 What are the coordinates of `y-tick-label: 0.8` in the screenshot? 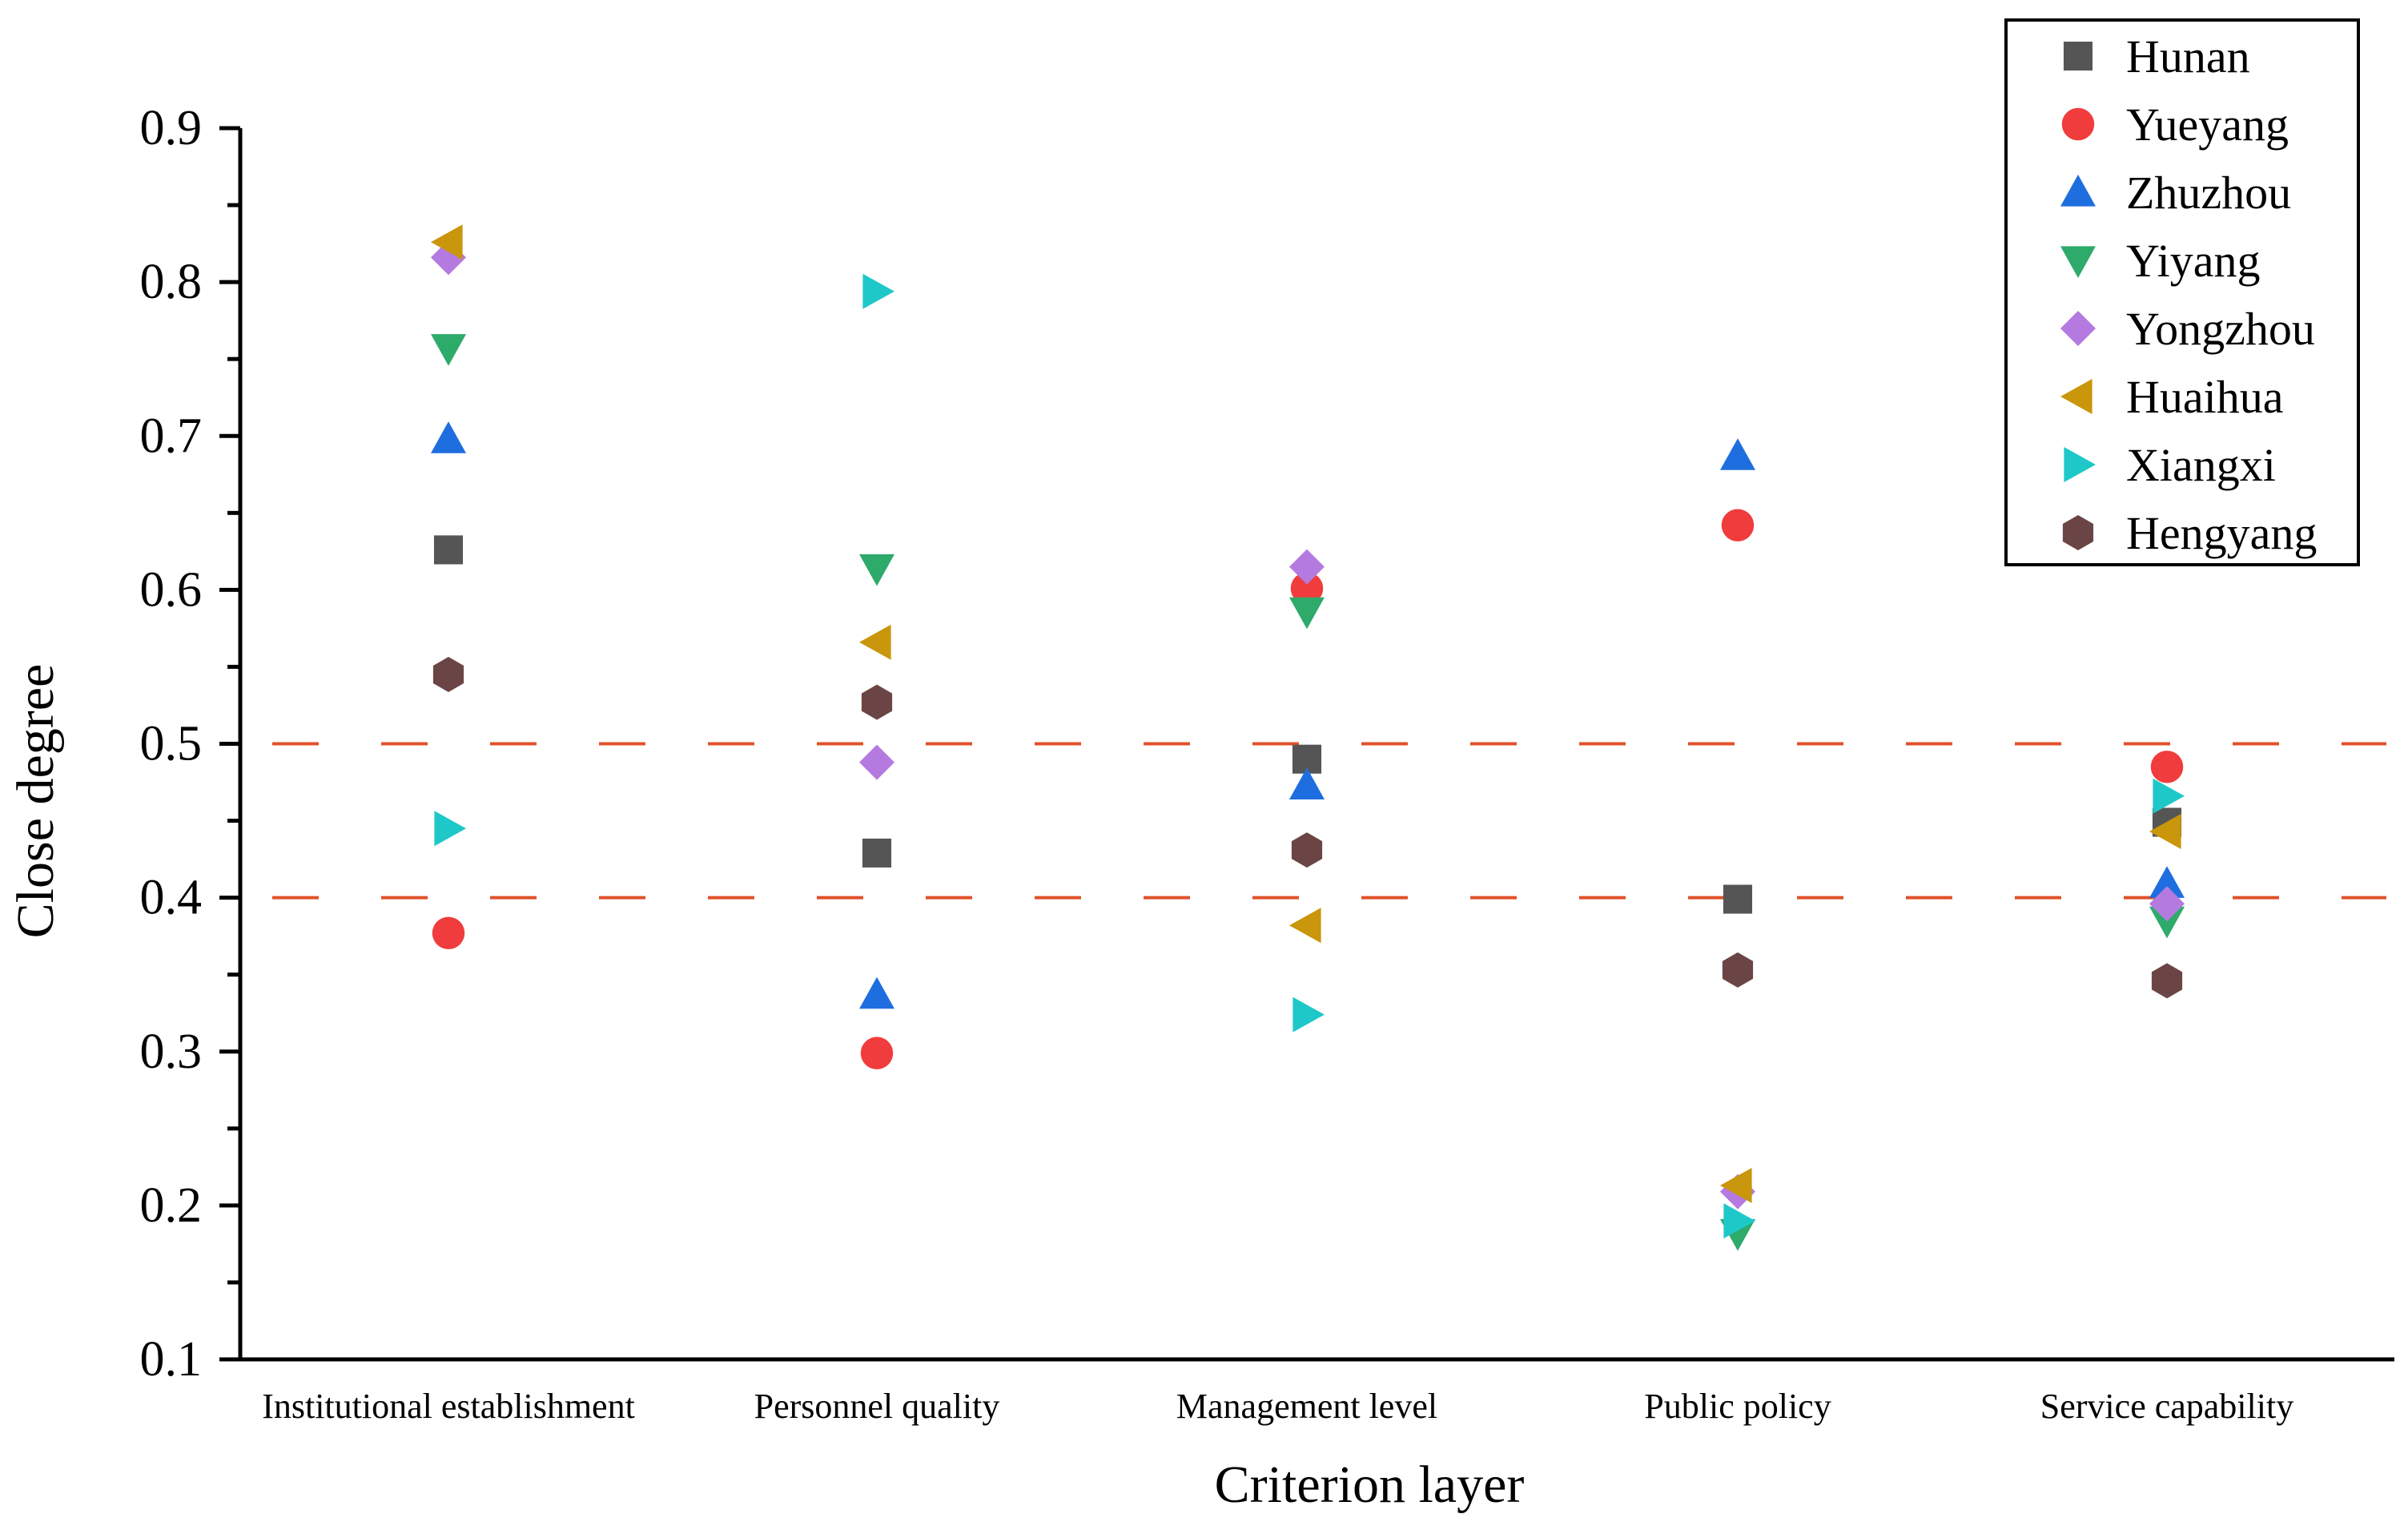 It's located at (172, 282).